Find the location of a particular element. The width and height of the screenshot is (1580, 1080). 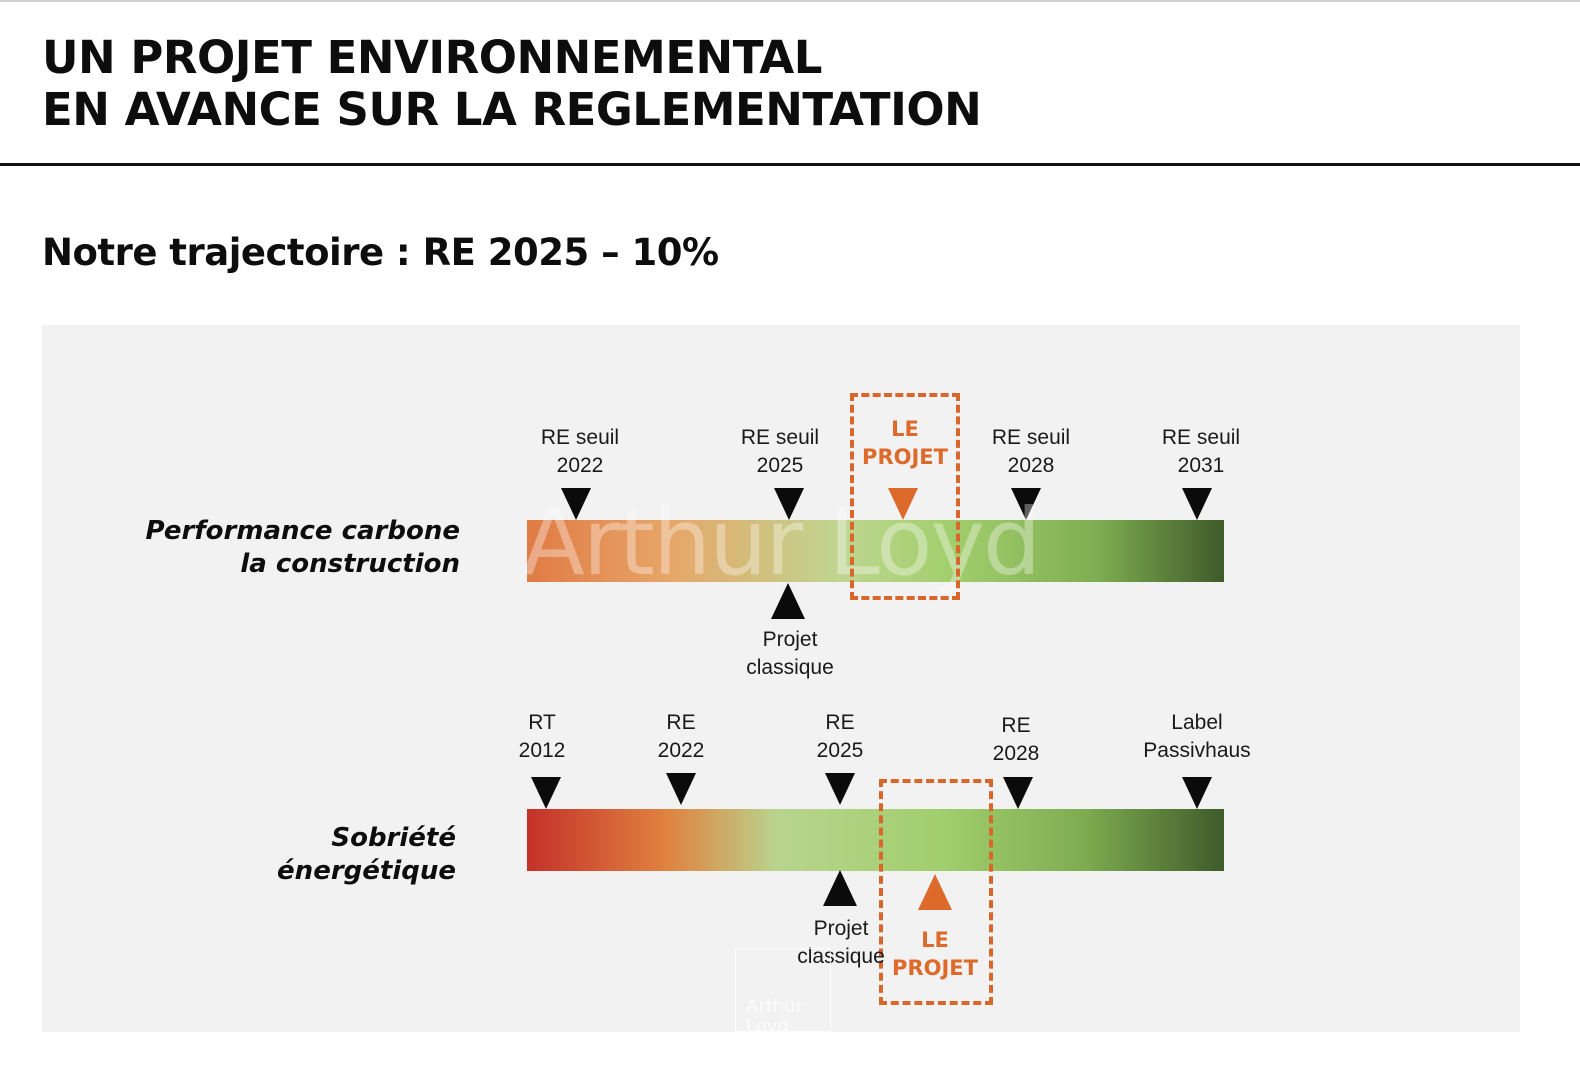

carbon-le-projet-frame is located at coordinates (905, 496).